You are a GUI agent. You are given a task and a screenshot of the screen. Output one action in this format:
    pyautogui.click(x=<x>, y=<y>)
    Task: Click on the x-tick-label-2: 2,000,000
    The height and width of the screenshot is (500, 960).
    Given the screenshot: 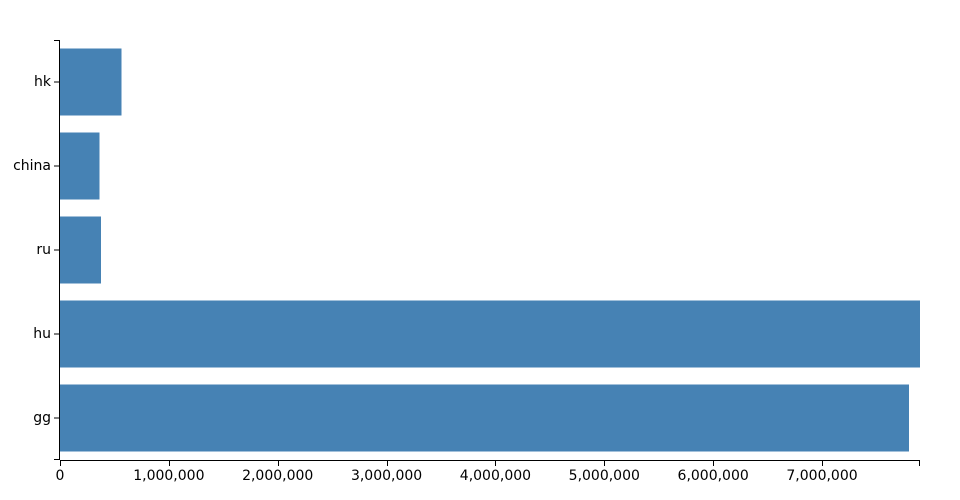 What is the action you would take?
    pyautogui.click(x=277, y=476)
    